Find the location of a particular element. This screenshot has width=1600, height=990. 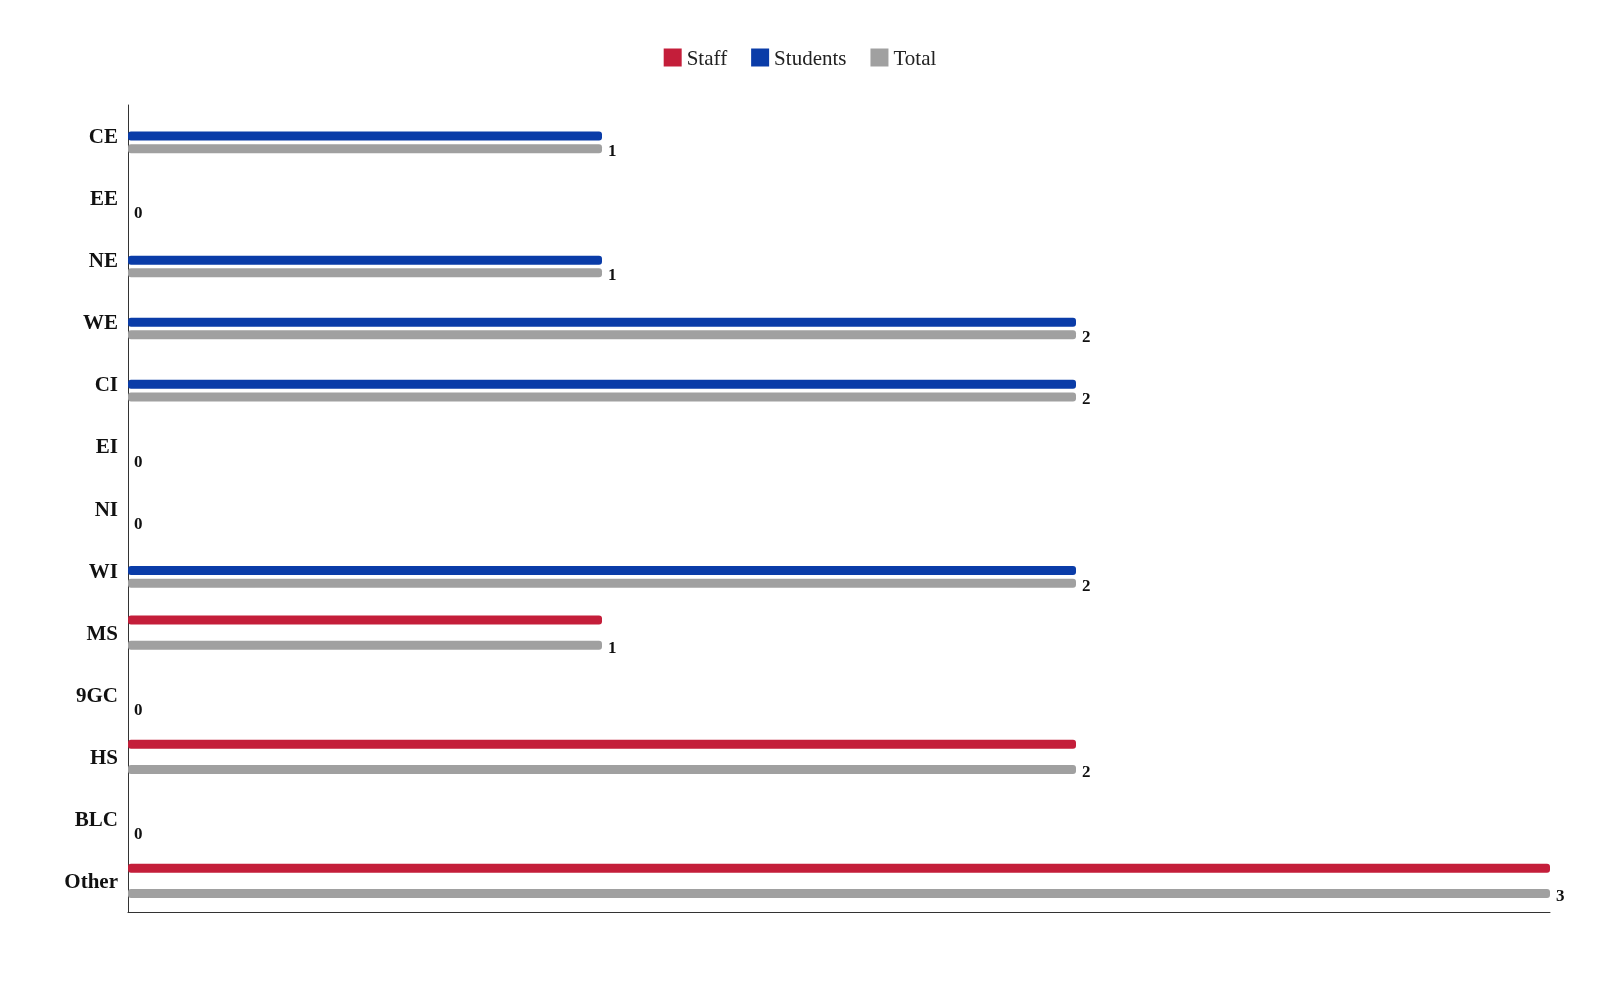

y-tick-label: CE is located at coordinates (103, 136).